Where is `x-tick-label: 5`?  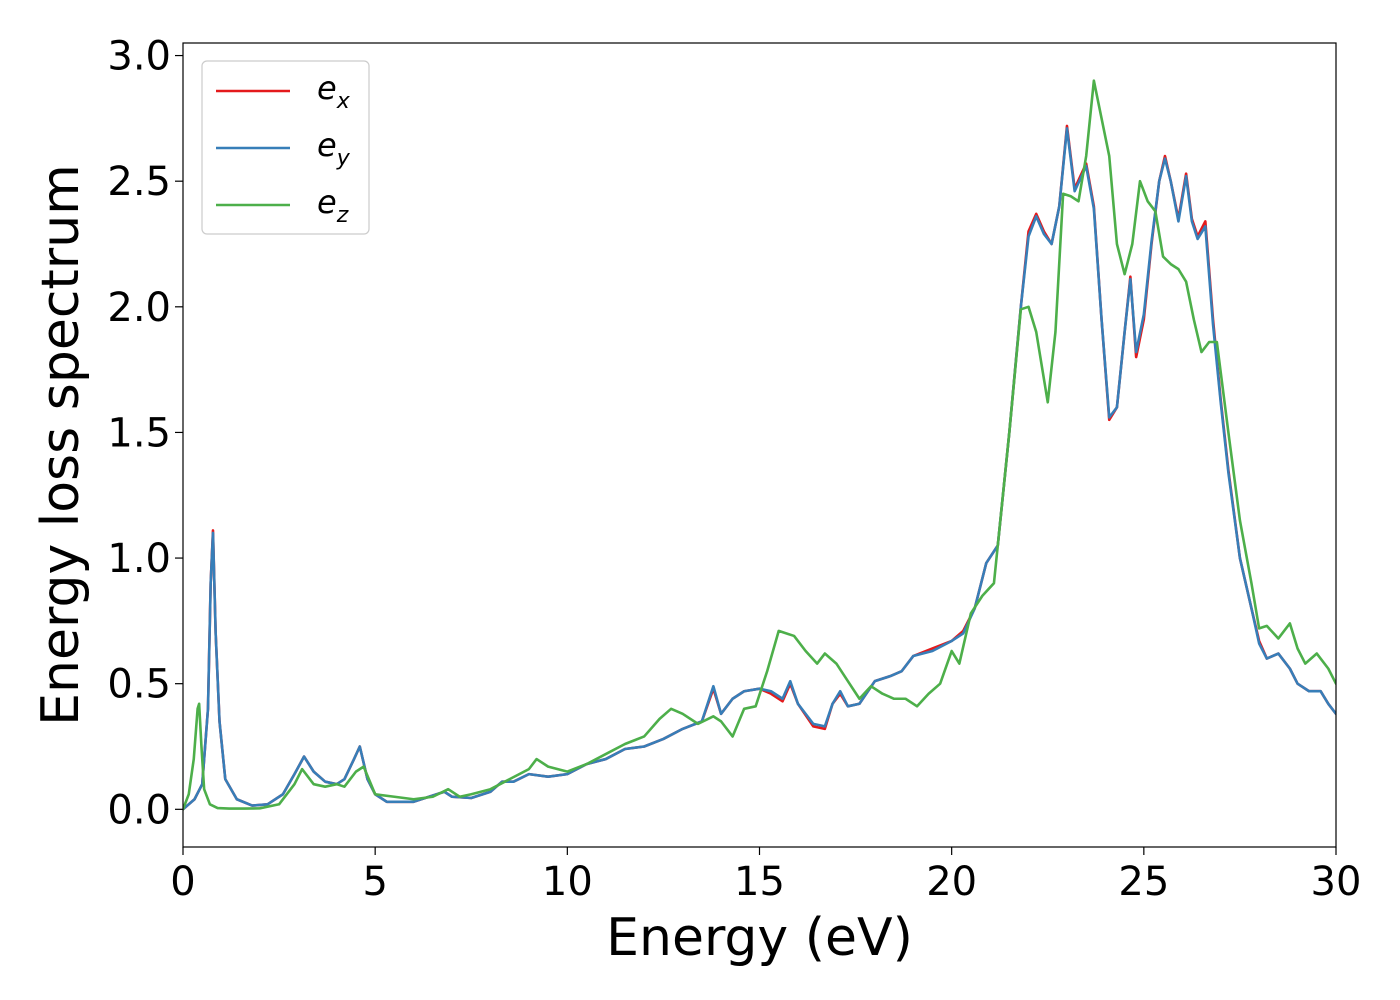 x-tick-label: 5 is located at coordinates (374, 882).